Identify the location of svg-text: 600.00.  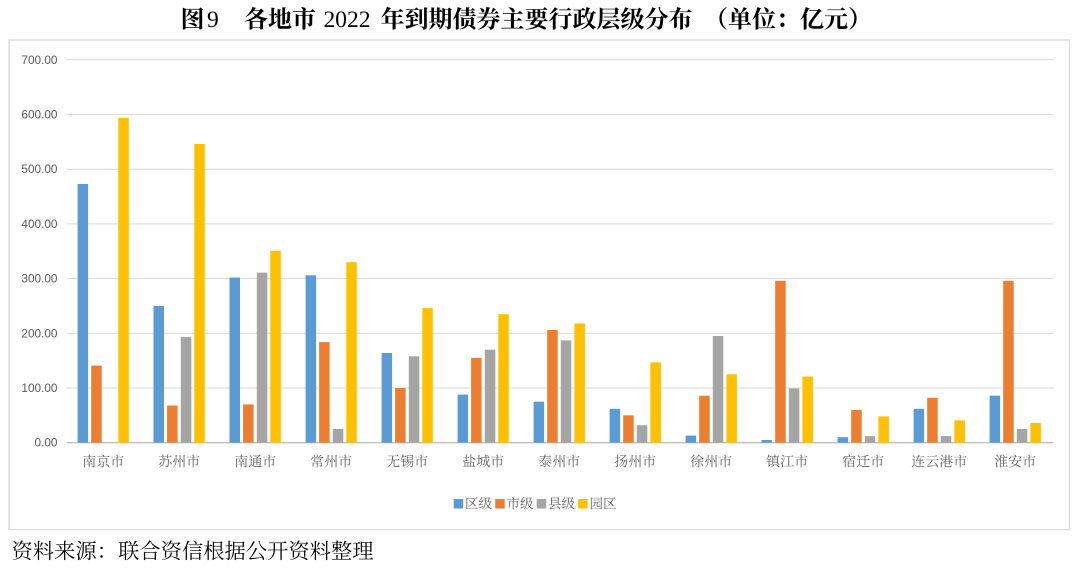
(39, 115).